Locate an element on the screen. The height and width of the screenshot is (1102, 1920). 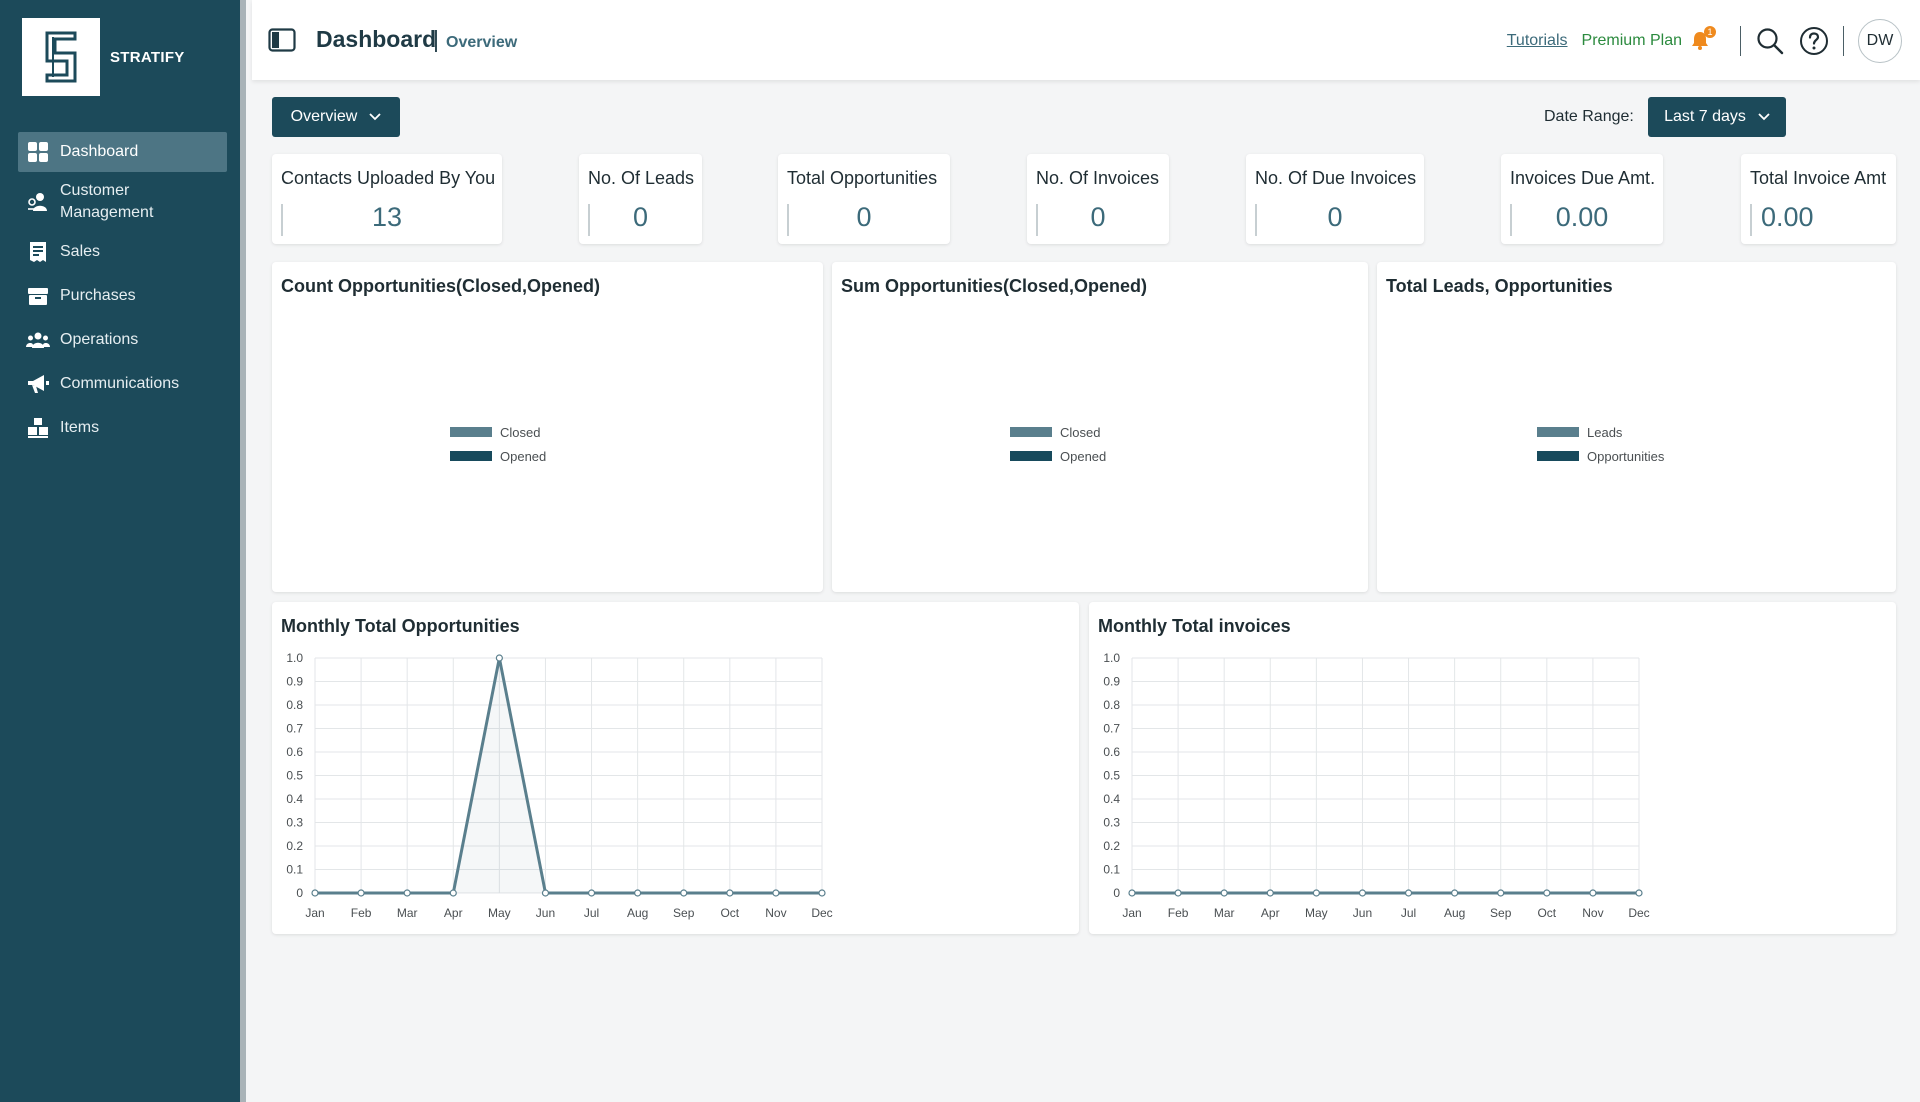
sidebar-item-label: Purchases is located at coordinates (98, 295).